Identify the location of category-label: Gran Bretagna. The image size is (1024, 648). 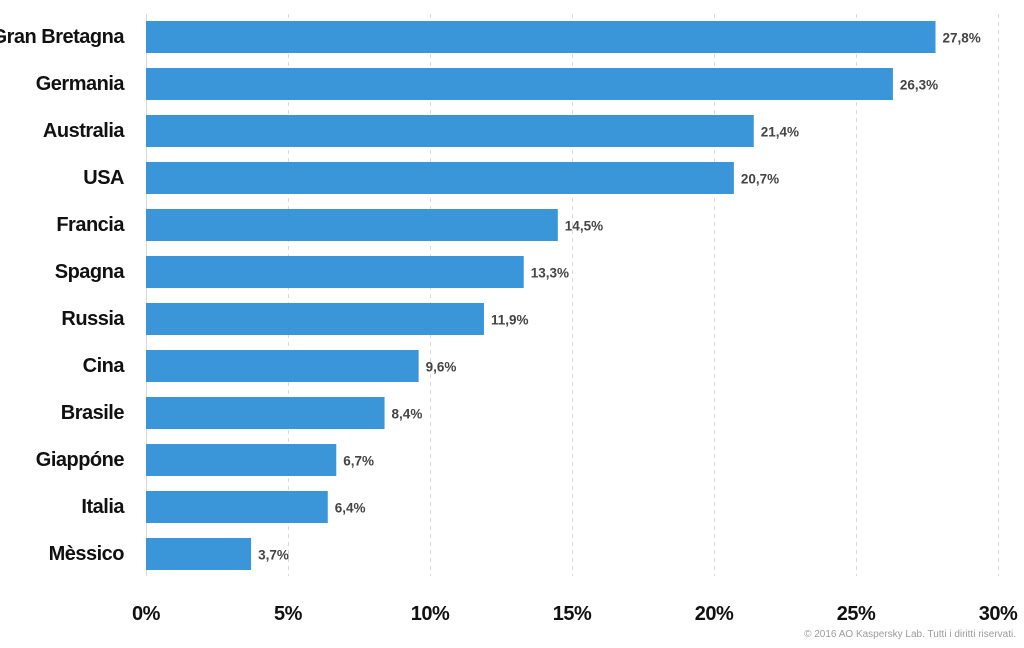
(62, 37).